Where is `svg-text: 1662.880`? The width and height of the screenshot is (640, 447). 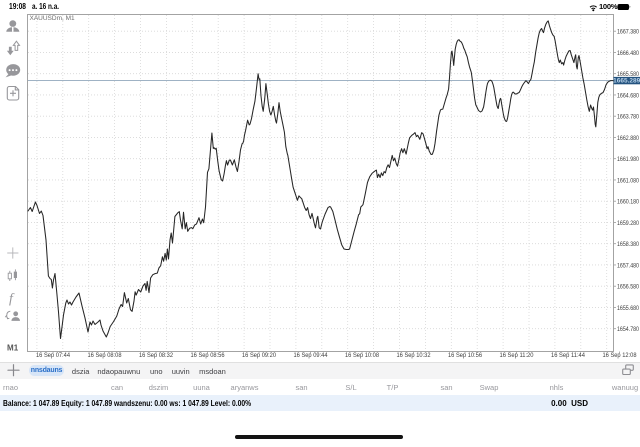
svg-text: 1662.880 is located at coordinates (628, 138).